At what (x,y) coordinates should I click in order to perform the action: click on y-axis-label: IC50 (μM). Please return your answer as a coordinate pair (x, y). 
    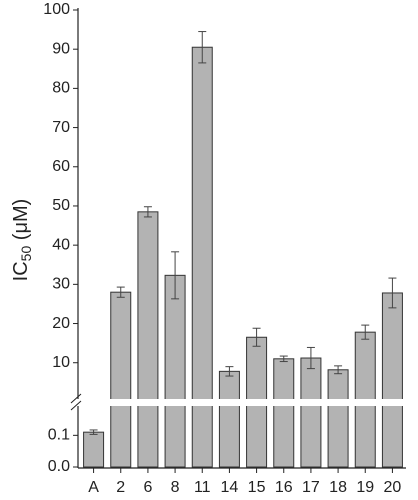
    Looking at the image, I should click on (21, 240).